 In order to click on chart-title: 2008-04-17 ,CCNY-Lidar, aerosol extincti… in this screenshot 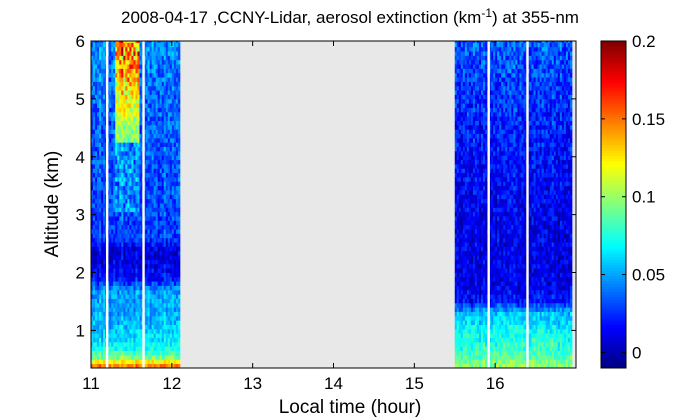, I will do `click(350, 16)`.